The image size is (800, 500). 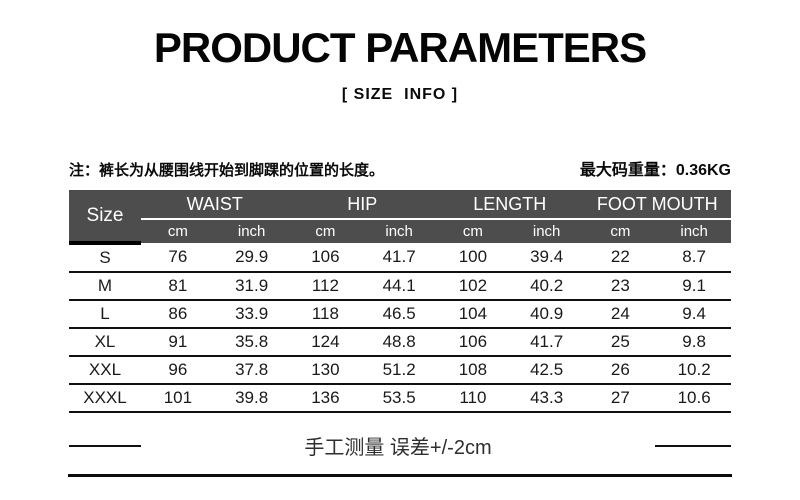 I want to click on measurement-cell: 96, so click(x=178, y=371).